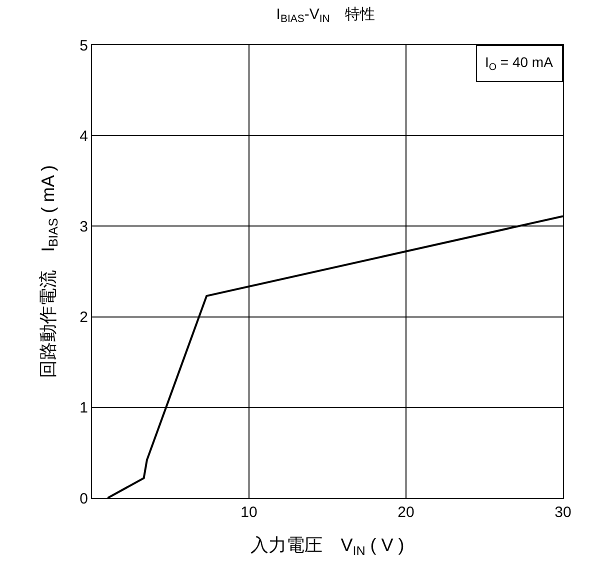  What do you see at coordinates (84, 499) in the screenshot?
I see `y-tick-label: 0` at bounding box center [84, 499].